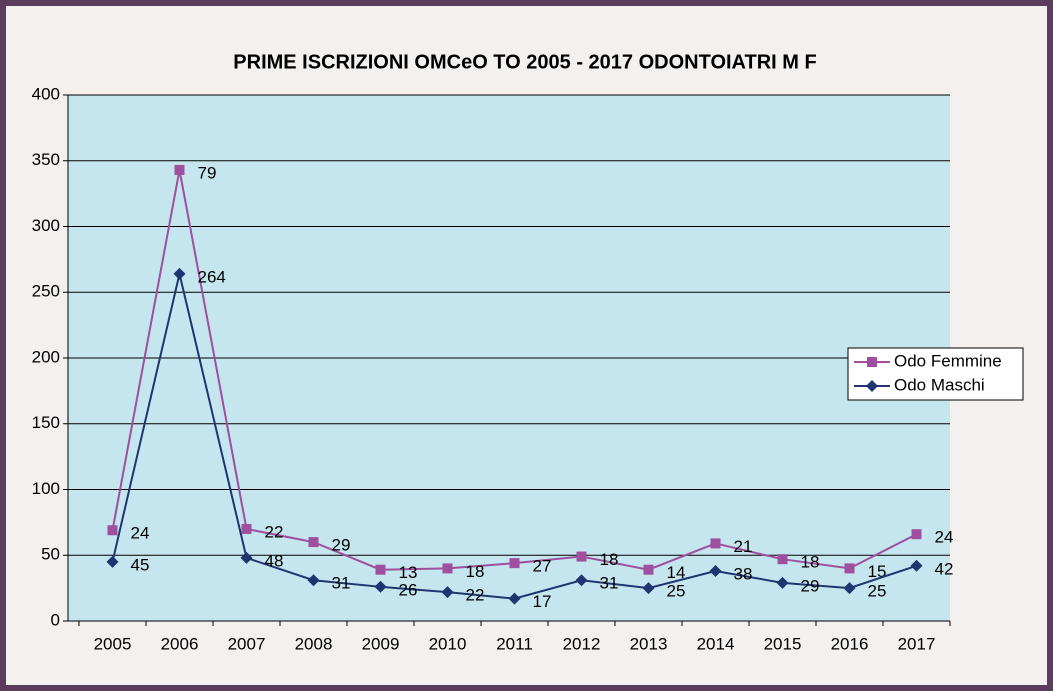 The width and height of the screenshot is (1053, 691). I want to click on x-tick-label: 2016, so click(850, 643).